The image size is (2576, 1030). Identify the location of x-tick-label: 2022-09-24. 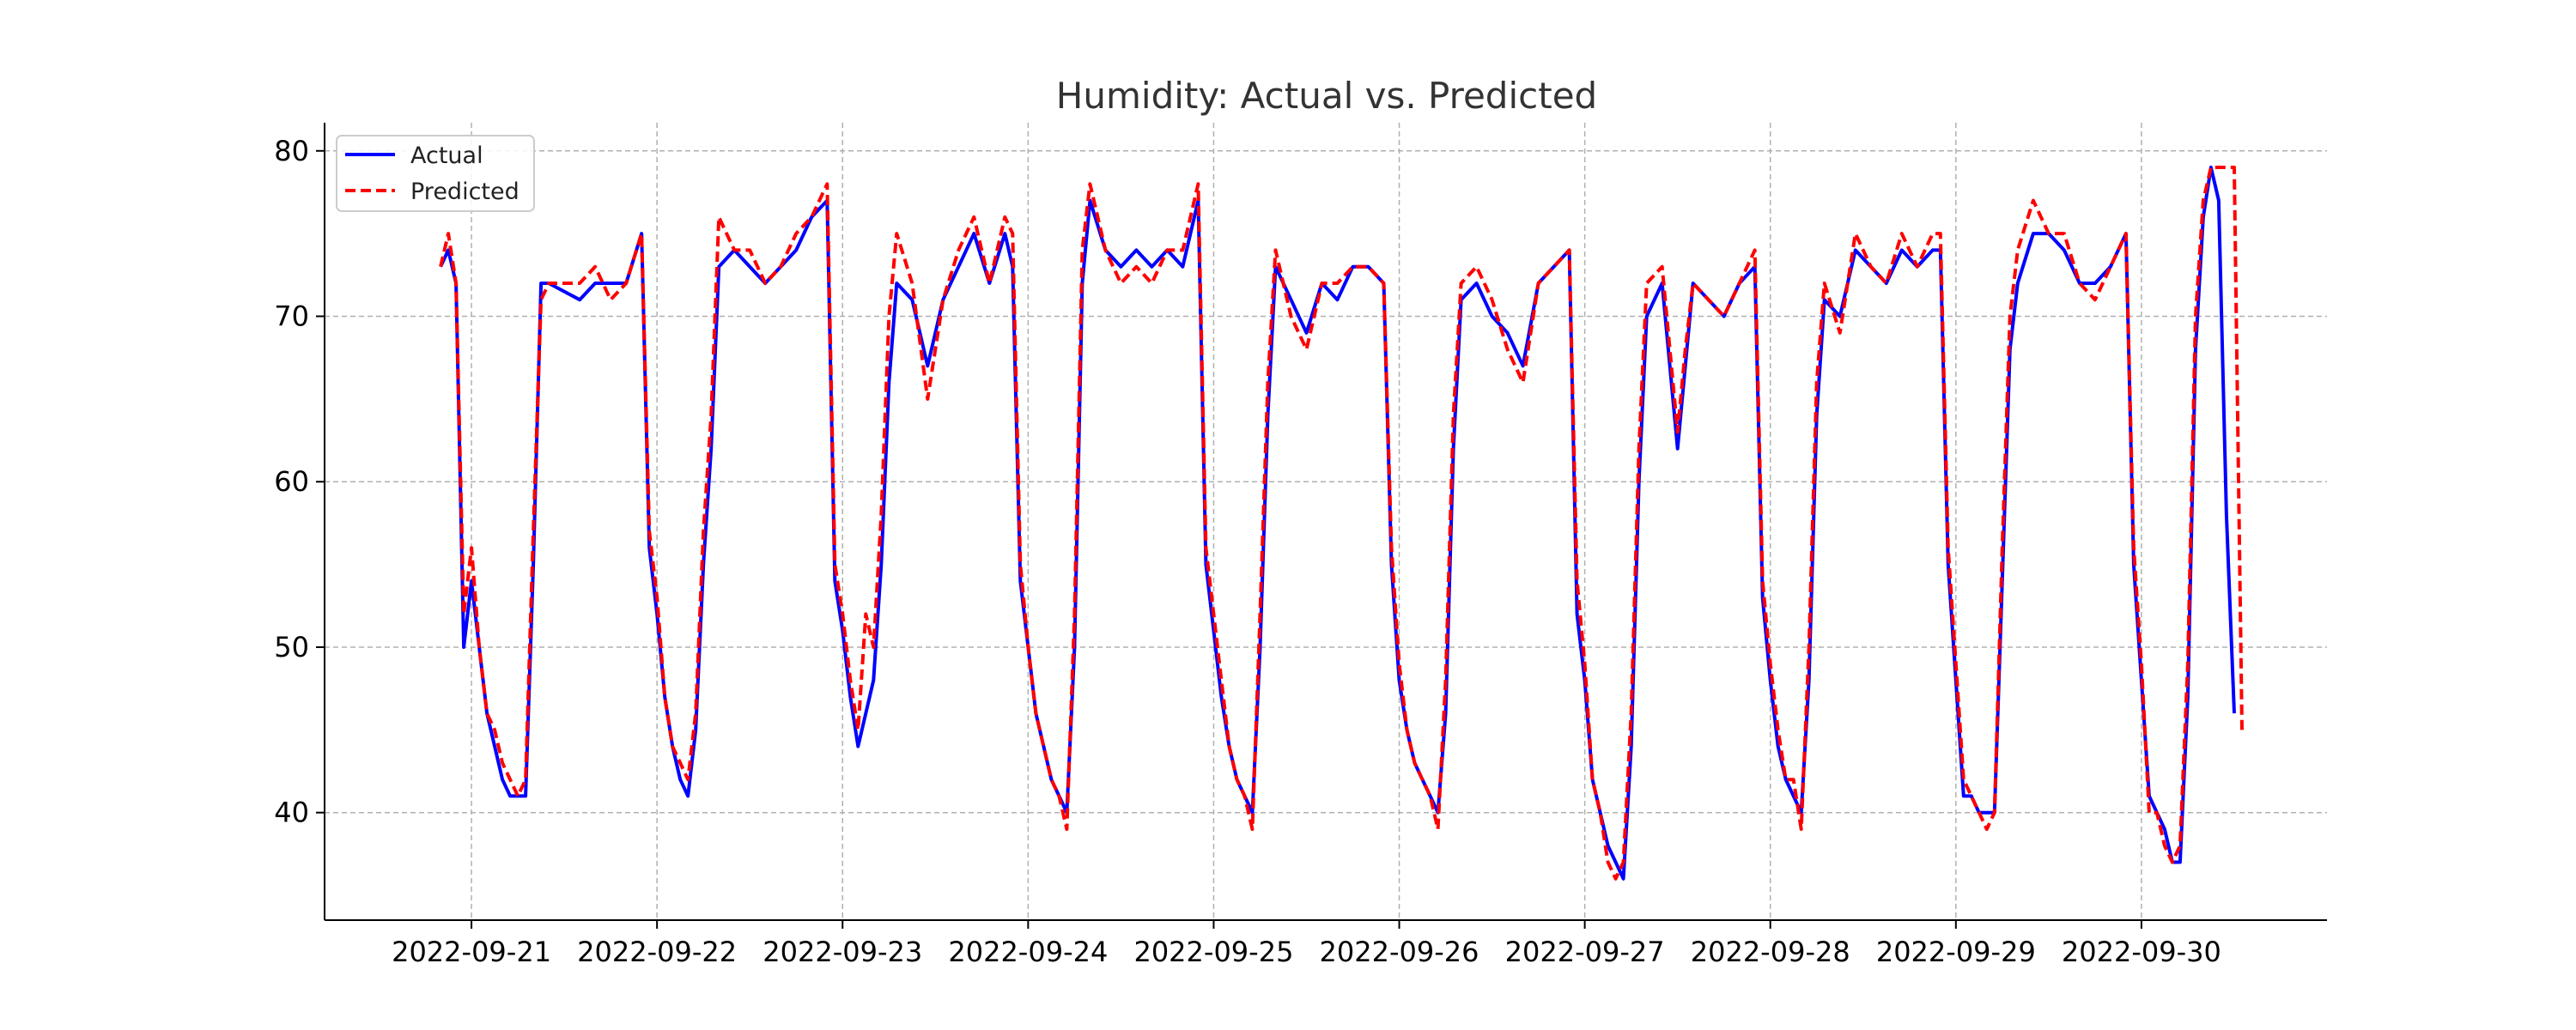
(1028, 952).